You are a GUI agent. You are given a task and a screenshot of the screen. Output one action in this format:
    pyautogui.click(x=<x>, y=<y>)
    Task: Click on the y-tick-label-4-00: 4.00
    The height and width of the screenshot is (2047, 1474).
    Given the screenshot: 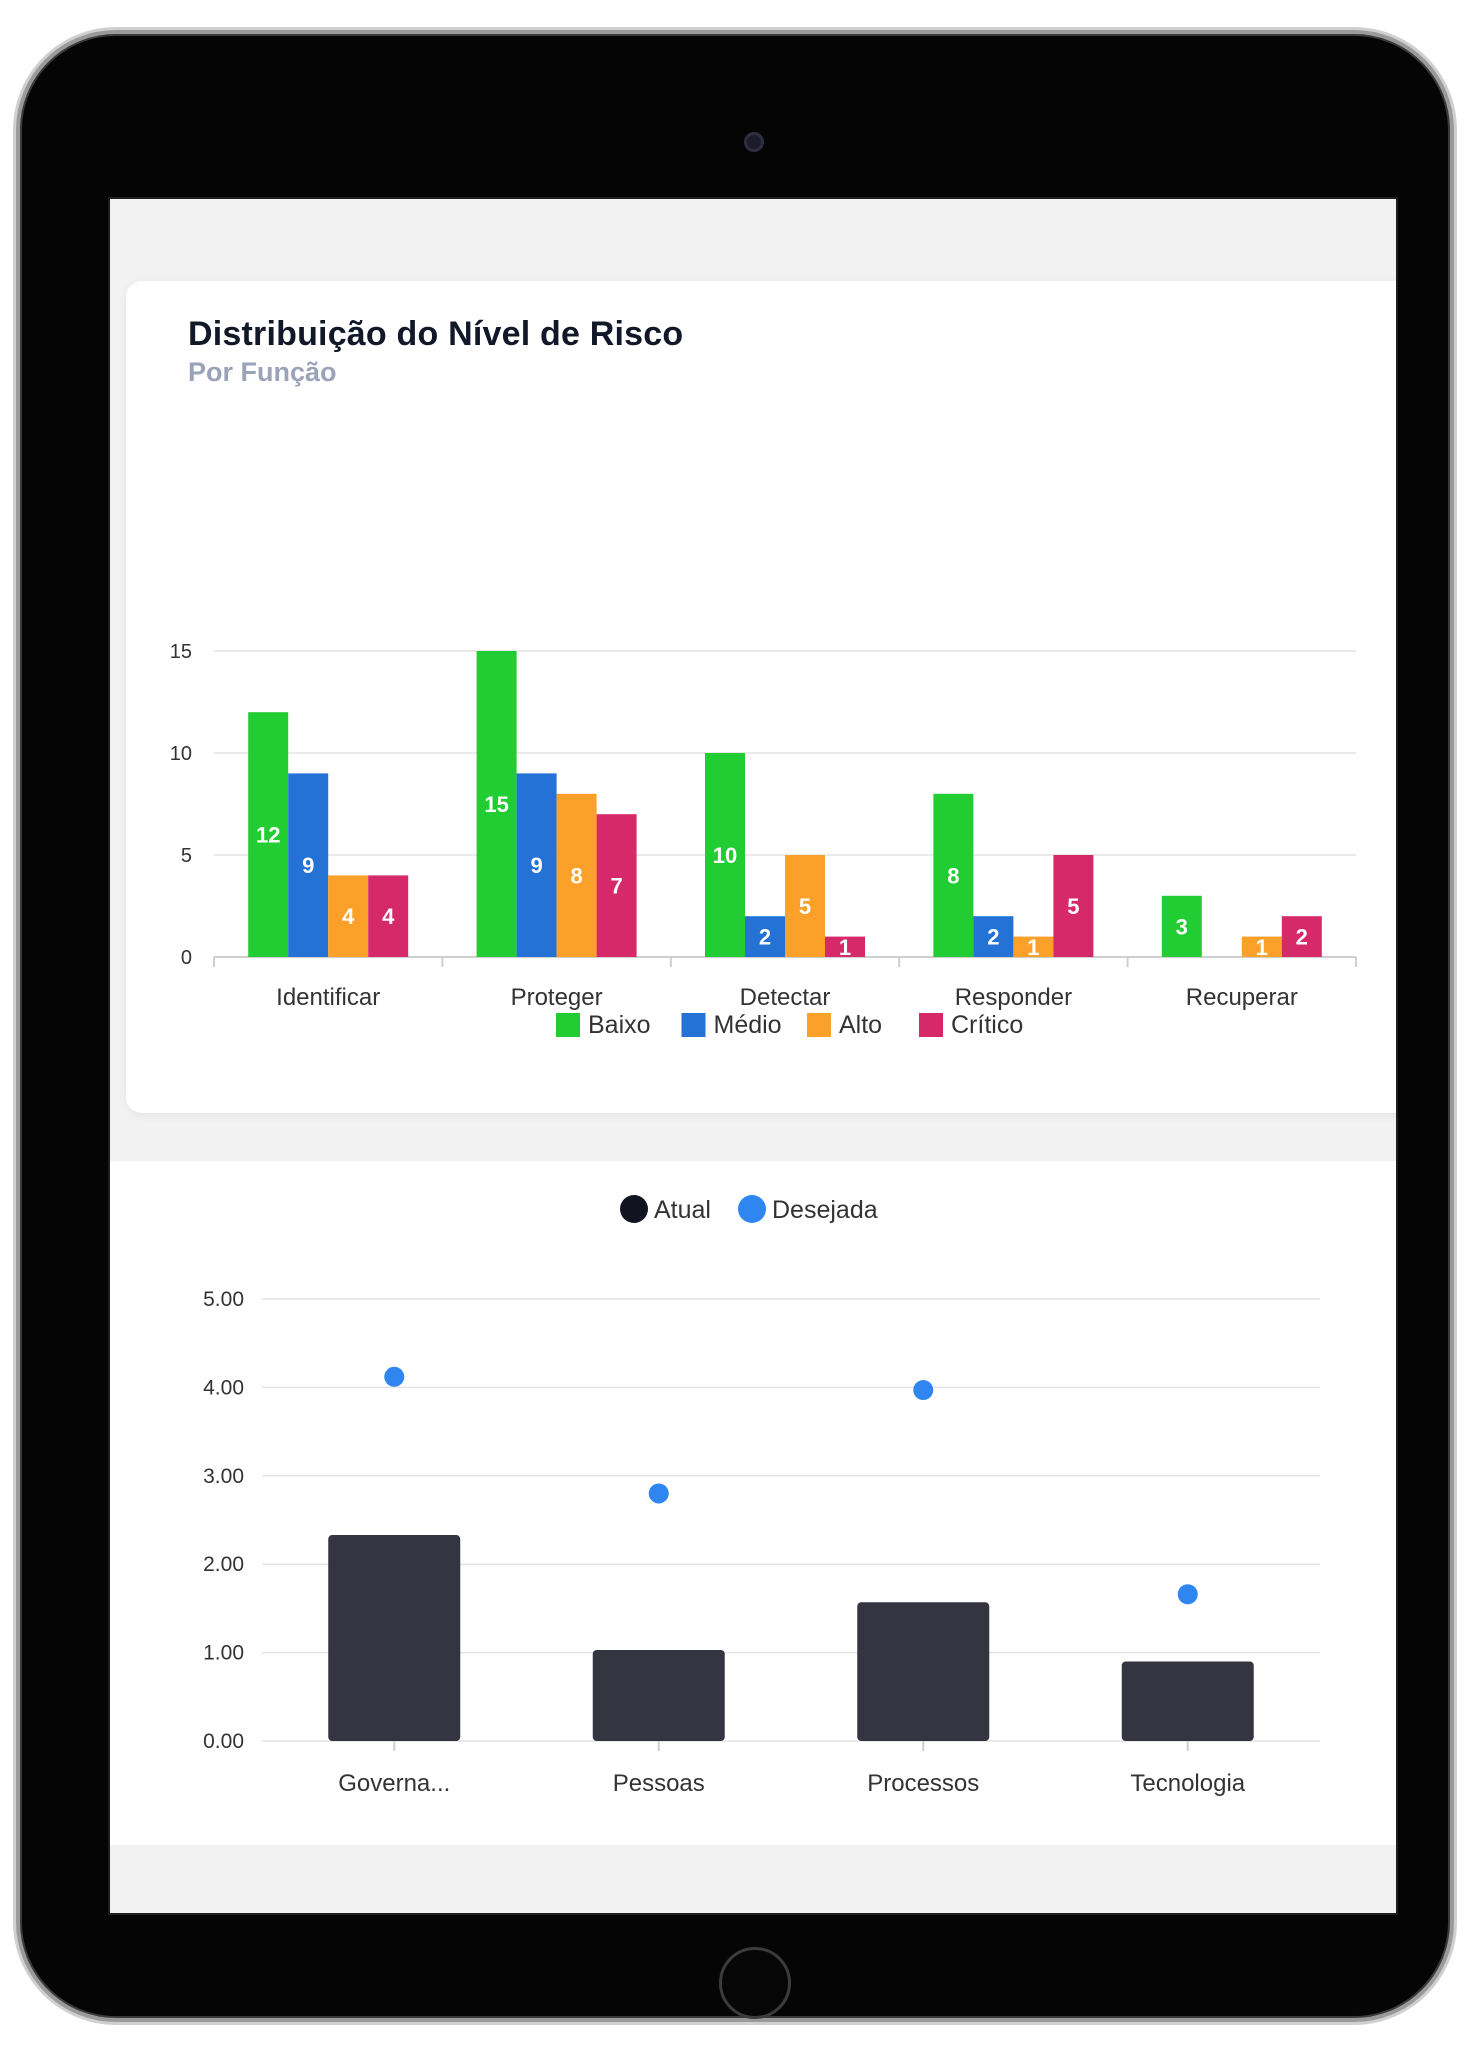 What is the action you would take?
    pyautogui.click(x=223, y=1387)
    